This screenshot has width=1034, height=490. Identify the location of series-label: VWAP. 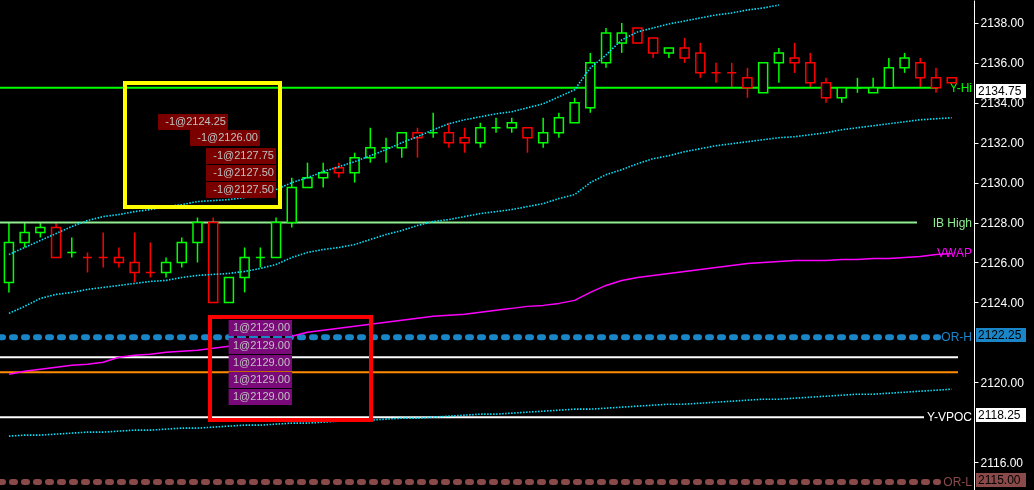
(954, 253).